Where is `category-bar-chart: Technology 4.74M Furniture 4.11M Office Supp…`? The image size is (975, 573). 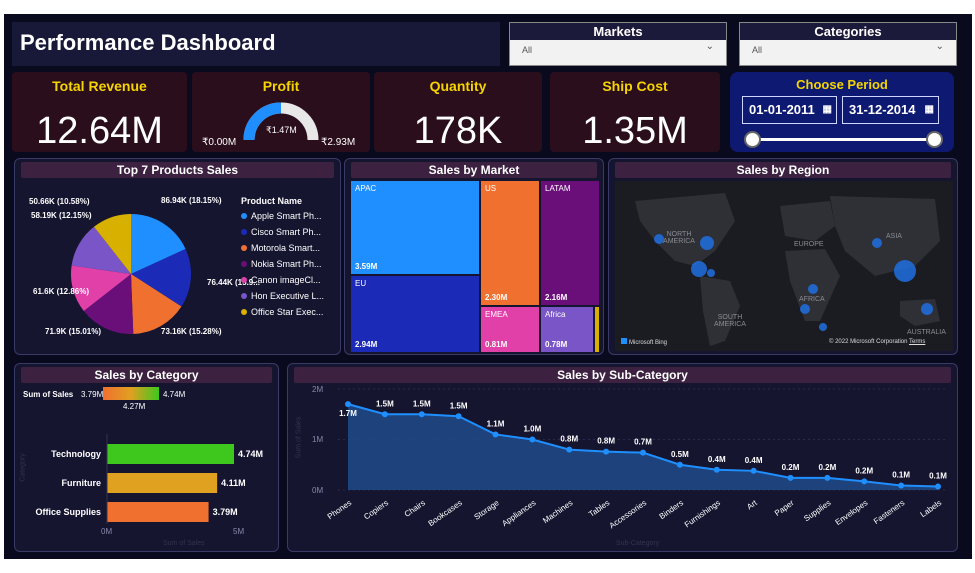
category-bar-chart: Technology 4.74M Furniture 4.11M Office Supp… is located at coordinates (149, 479).